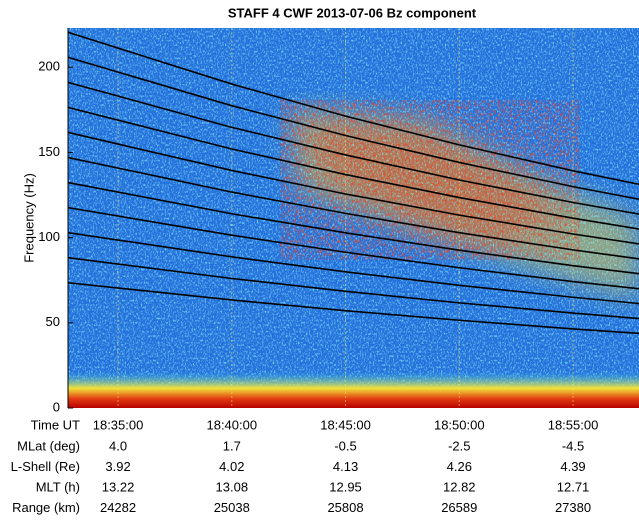 The width and height of the screenshot is (639, 520). What do you see at coordinates (49, 236) in the screenshot?
I see `y-tick-label: 100` at bounding box center [49, 236].